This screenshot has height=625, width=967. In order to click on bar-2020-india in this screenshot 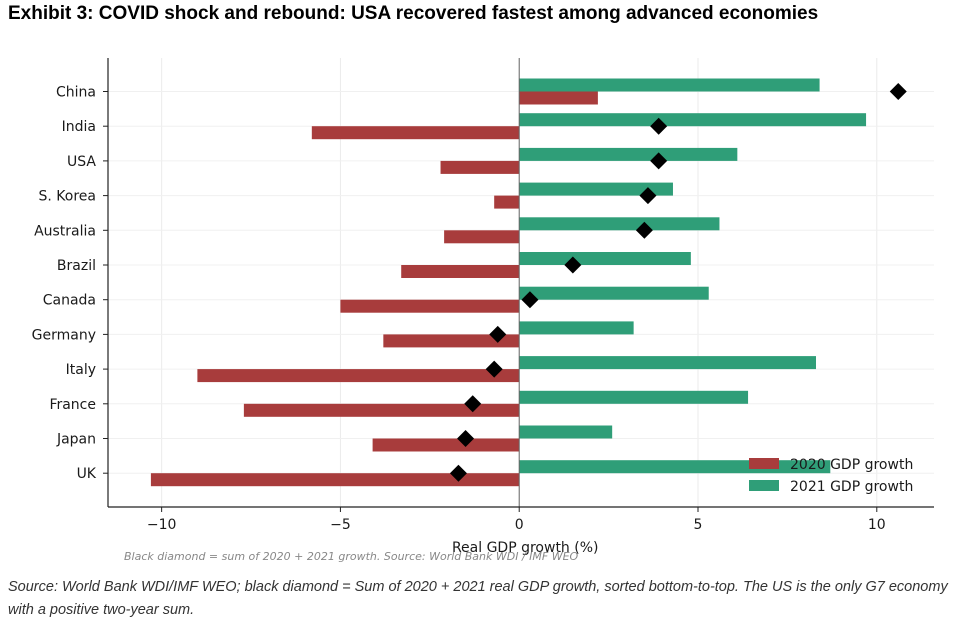, I will do `click(415, 133)`.